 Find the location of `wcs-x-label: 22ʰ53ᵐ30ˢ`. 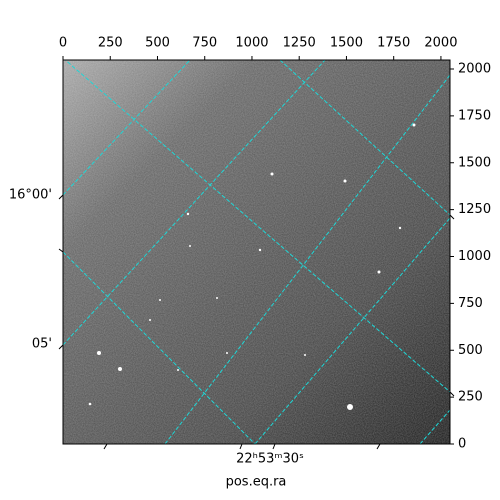

wcs-x-label: 22ʰ53ᵐ30ˢ is located at coordinates (270, 459).